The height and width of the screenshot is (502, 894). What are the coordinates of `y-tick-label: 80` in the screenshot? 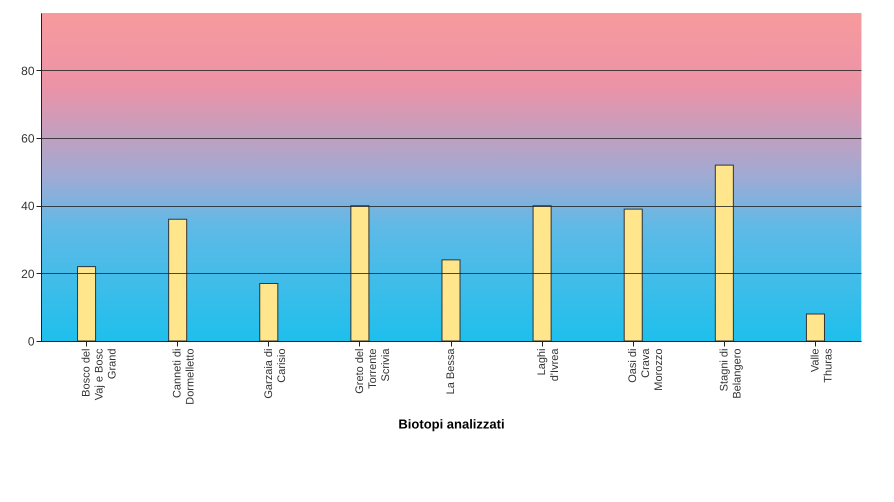 It's located at (28, 71).